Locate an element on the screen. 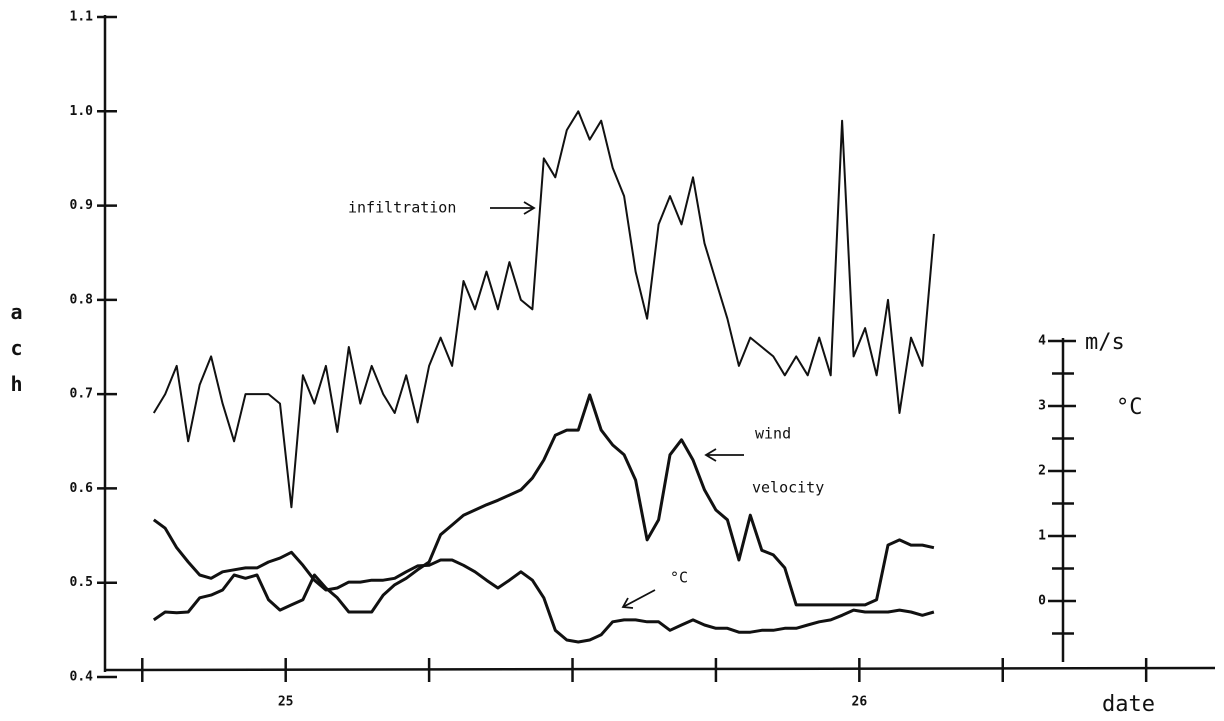 This screenshot has width=1224, height=721. x-axis-title: date is located at coordinates (1128, 704).